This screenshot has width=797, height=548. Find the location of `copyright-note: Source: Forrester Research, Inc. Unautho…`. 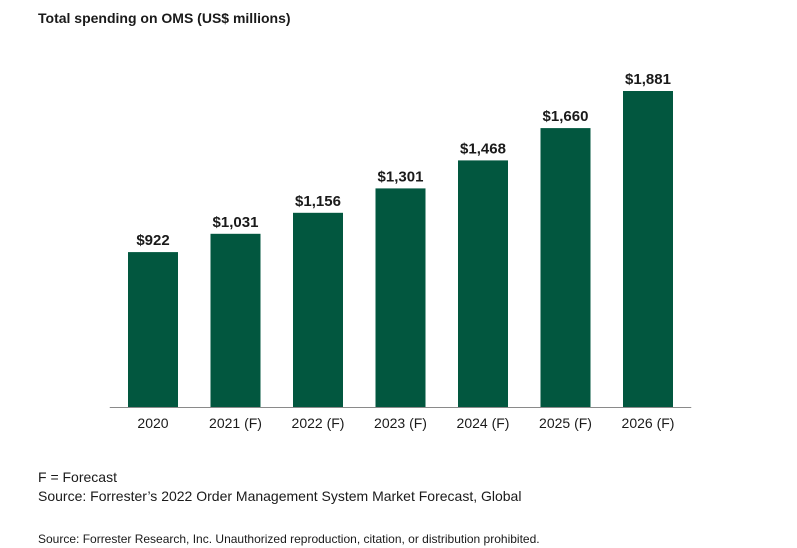

copyright-note: Source: Forrester Research, Inc. Unautho… is located at coordinates (289, 539).